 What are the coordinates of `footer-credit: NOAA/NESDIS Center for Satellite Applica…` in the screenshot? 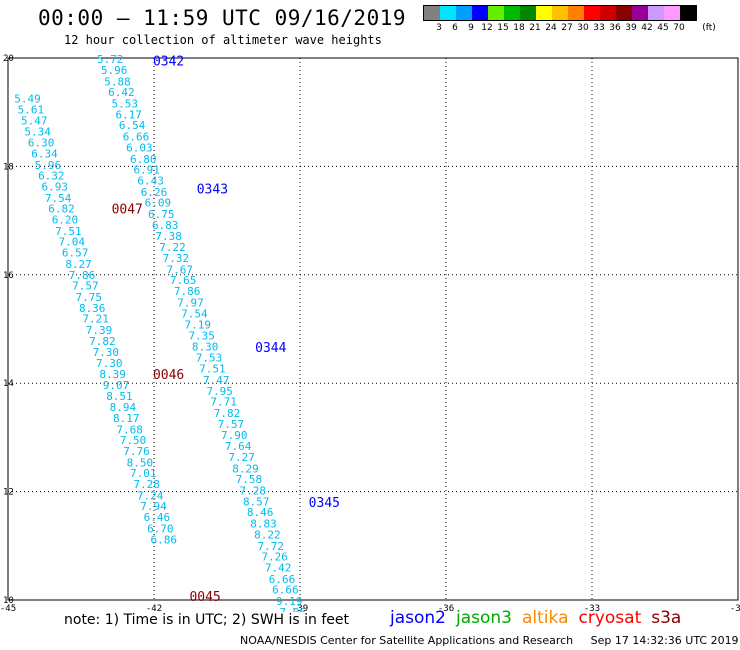 It's located at (490, 640).